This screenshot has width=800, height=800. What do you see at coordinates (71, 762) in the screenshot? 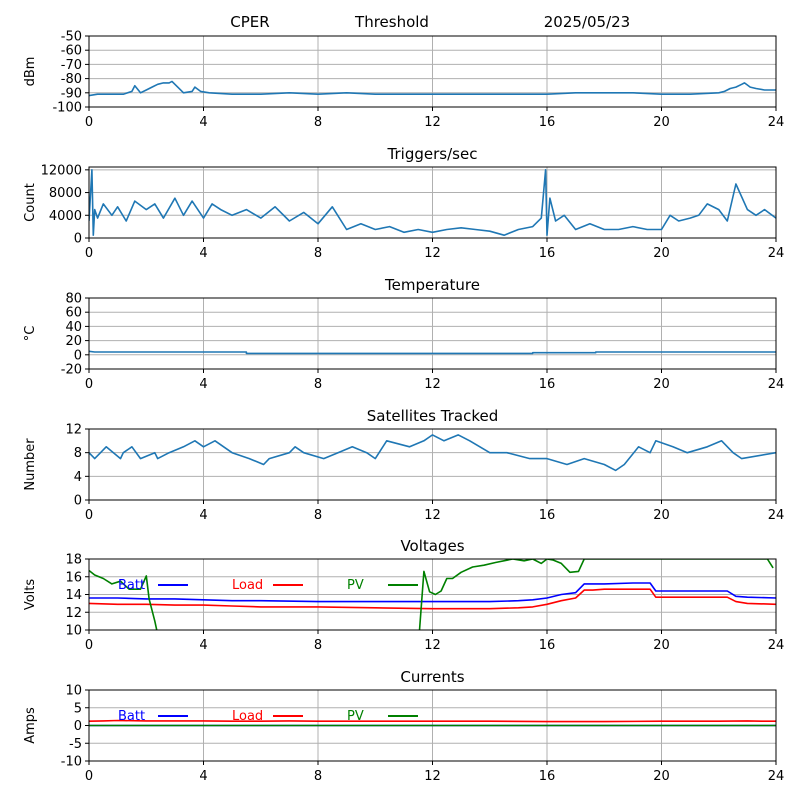
I see `y-tick-label: -10` at bounding box center [71, 762].